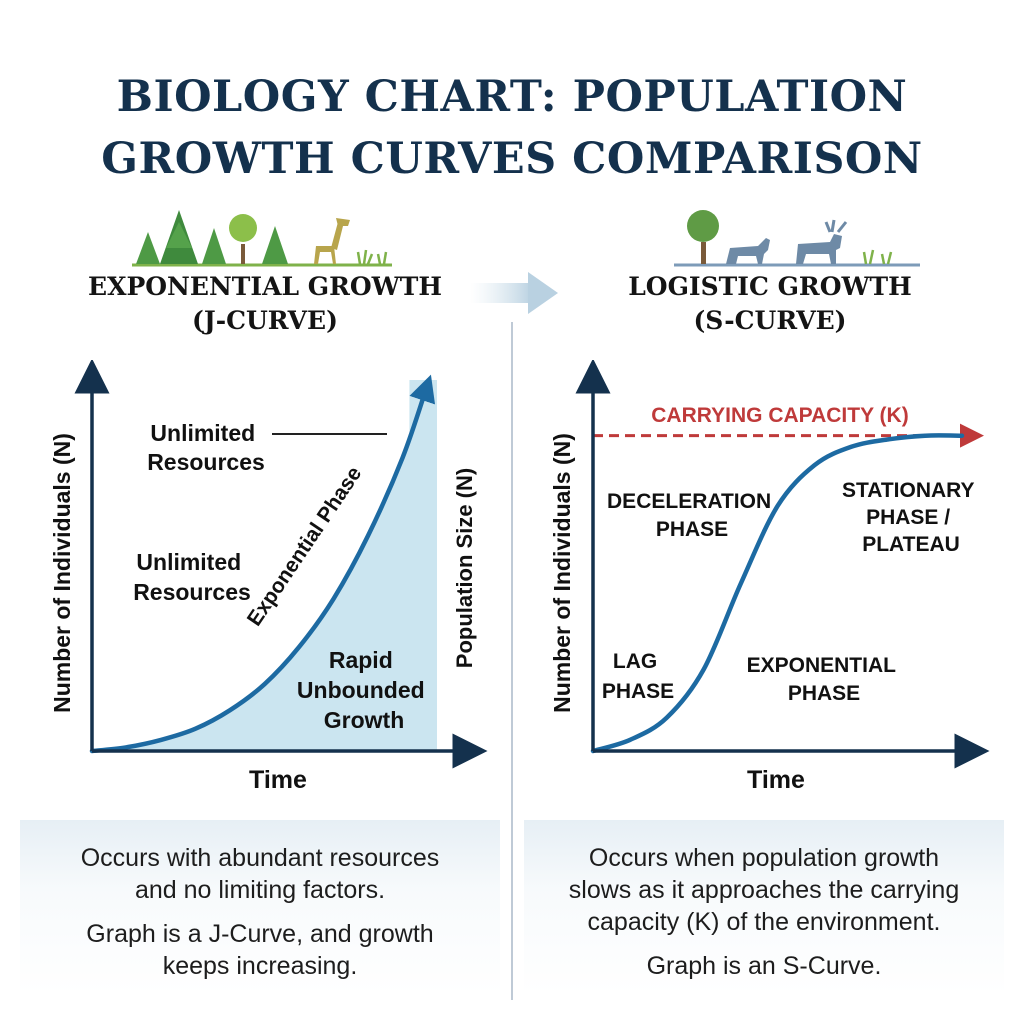 This screenshot has height=1024, width=1024. What do you see at coordinates (514, 293) in the screenshot?
I see `transition-arrow-icon` at bounding box center [514, 293].